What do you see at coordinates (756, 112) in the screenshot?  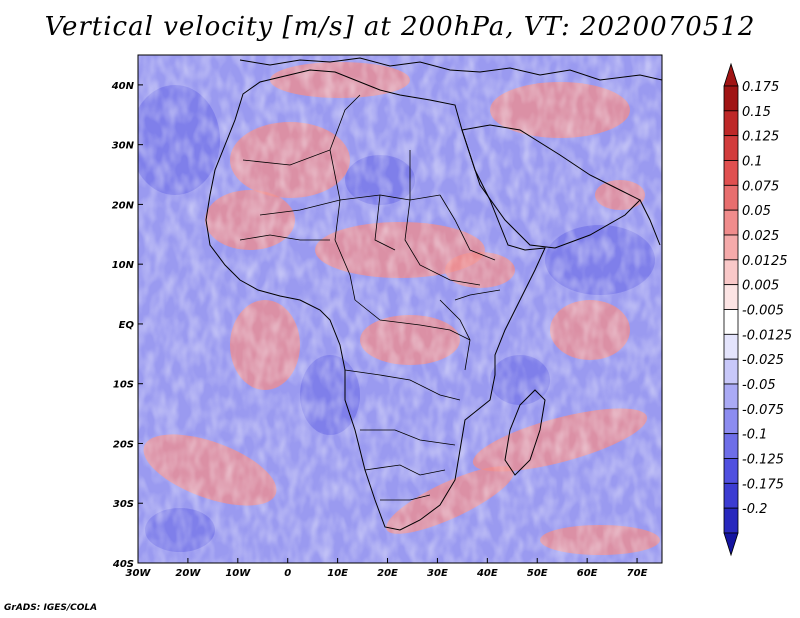 I see `colorbar-level-label: 0.15` at bounding box center [756, 112].